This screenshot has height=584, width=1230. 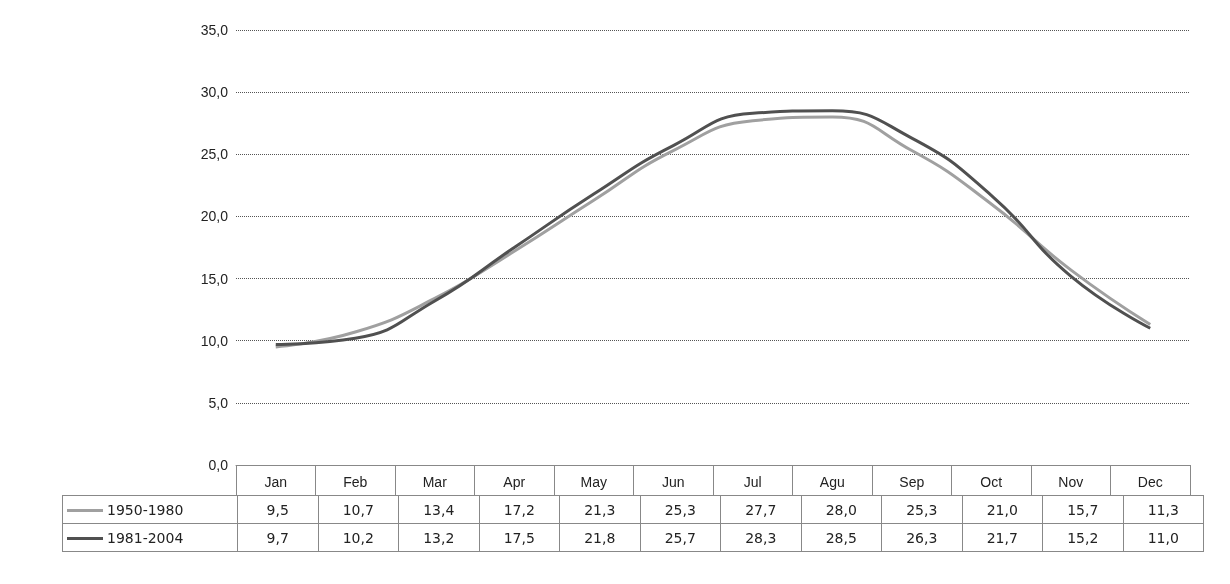 What do you see at coordinates (1163, 509) in the screenshot?
I see `data-label: 11,3` at bounding box center [1163, 509].